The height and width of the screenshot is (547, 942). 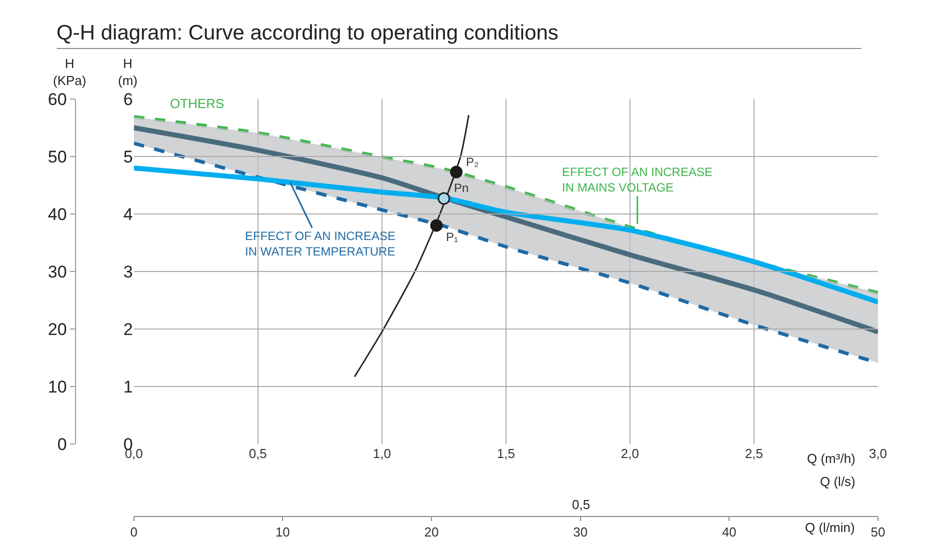 What do you see at coordinates (307, 32) in the screenshot?
I see `chart-title: Q-H diagram: Curve according to operating conditions` at bounding box center [307, 32].